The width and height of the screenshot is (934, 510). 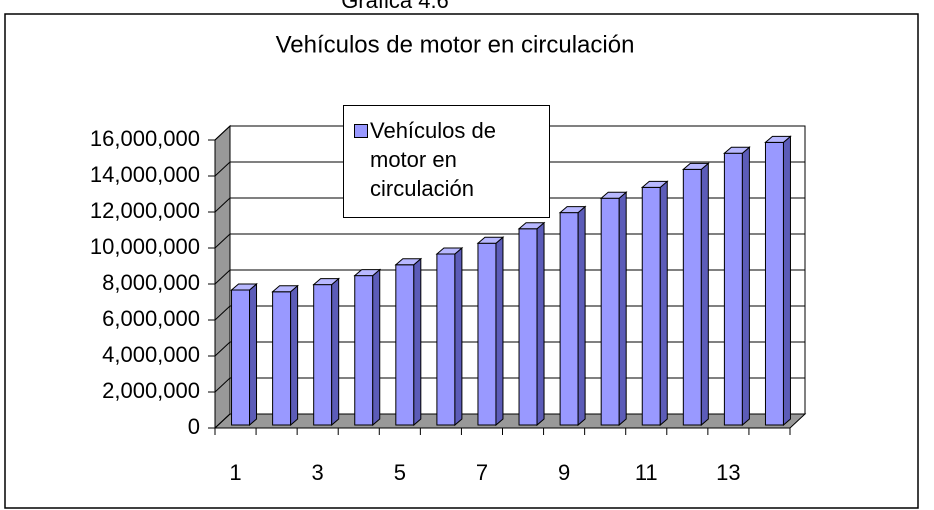 I want to click on legend-label: Vehículos de motor en circulación, so click(x=433, y=159).